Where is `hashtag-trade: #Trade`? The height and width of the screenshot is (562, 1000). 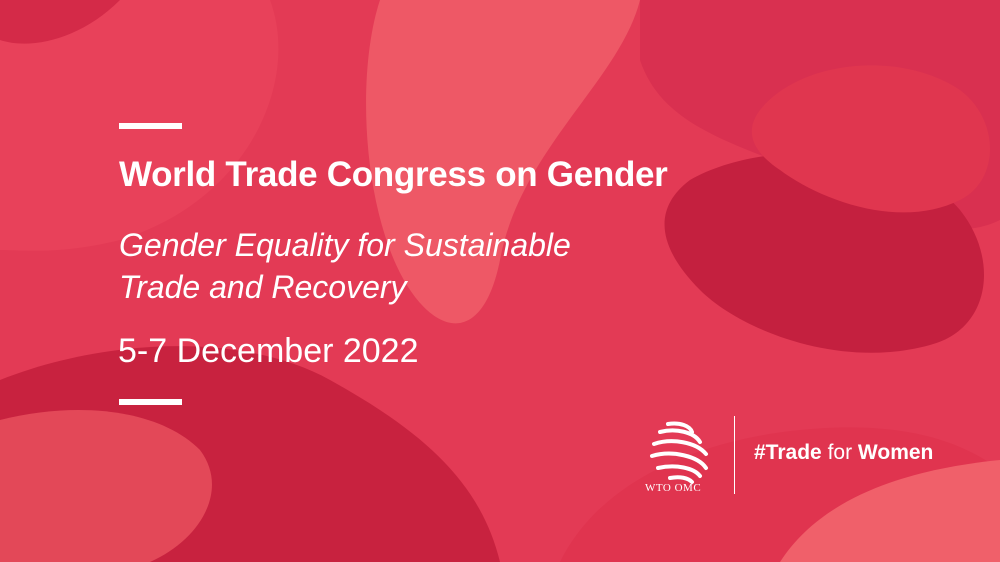 hashtag-trade: #Trade is located at coordinates (788, 452).